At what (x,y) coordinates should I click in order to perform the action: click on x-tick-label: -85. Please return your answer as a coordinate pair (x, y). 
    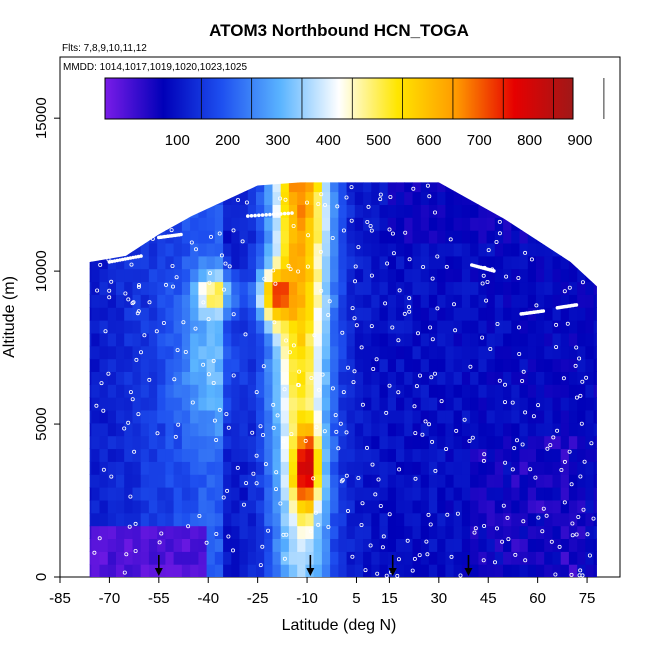
    Looking at the image, I should click on (60, 598).